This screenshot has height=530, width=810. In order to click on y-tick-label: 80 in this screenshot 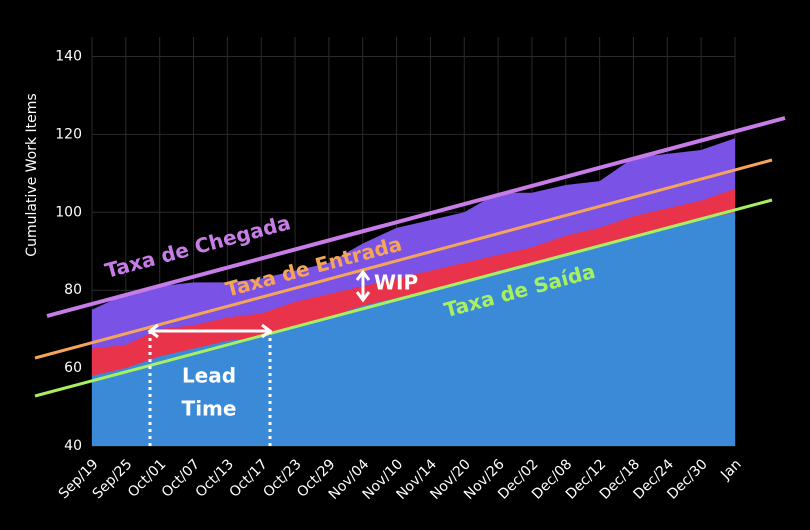, I will do `click(73, 290)`.